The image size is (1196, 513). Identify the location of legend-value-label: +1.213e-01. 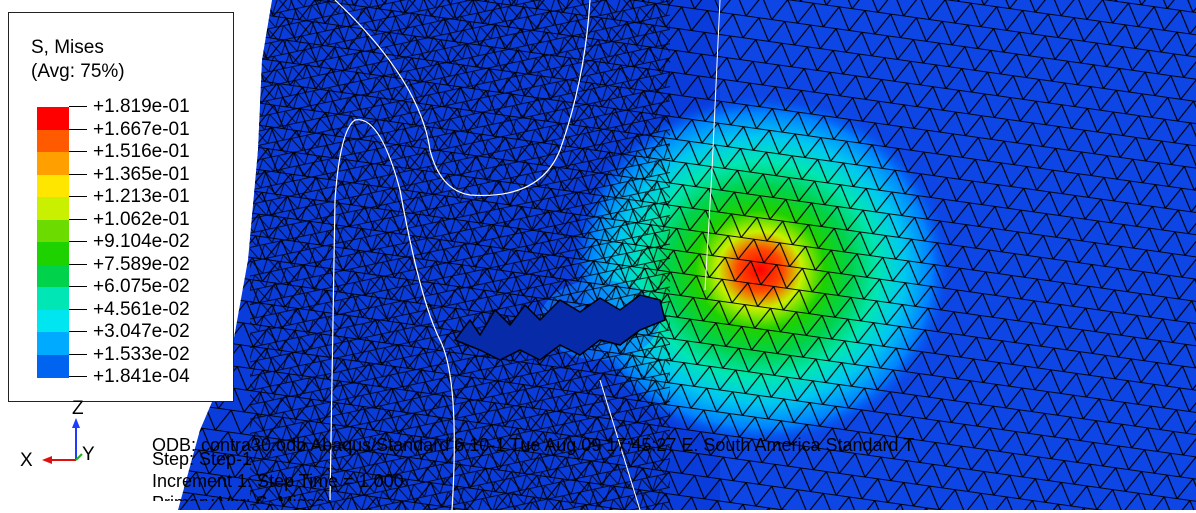
(129, 197).